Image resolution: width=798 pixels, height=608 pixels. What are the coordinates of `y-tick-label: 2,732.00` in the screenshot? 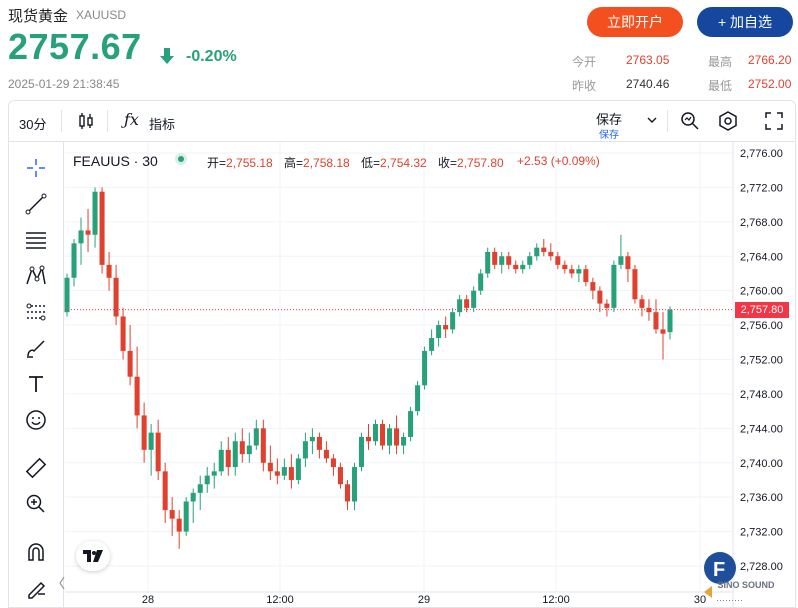 It's located at (761, 533).